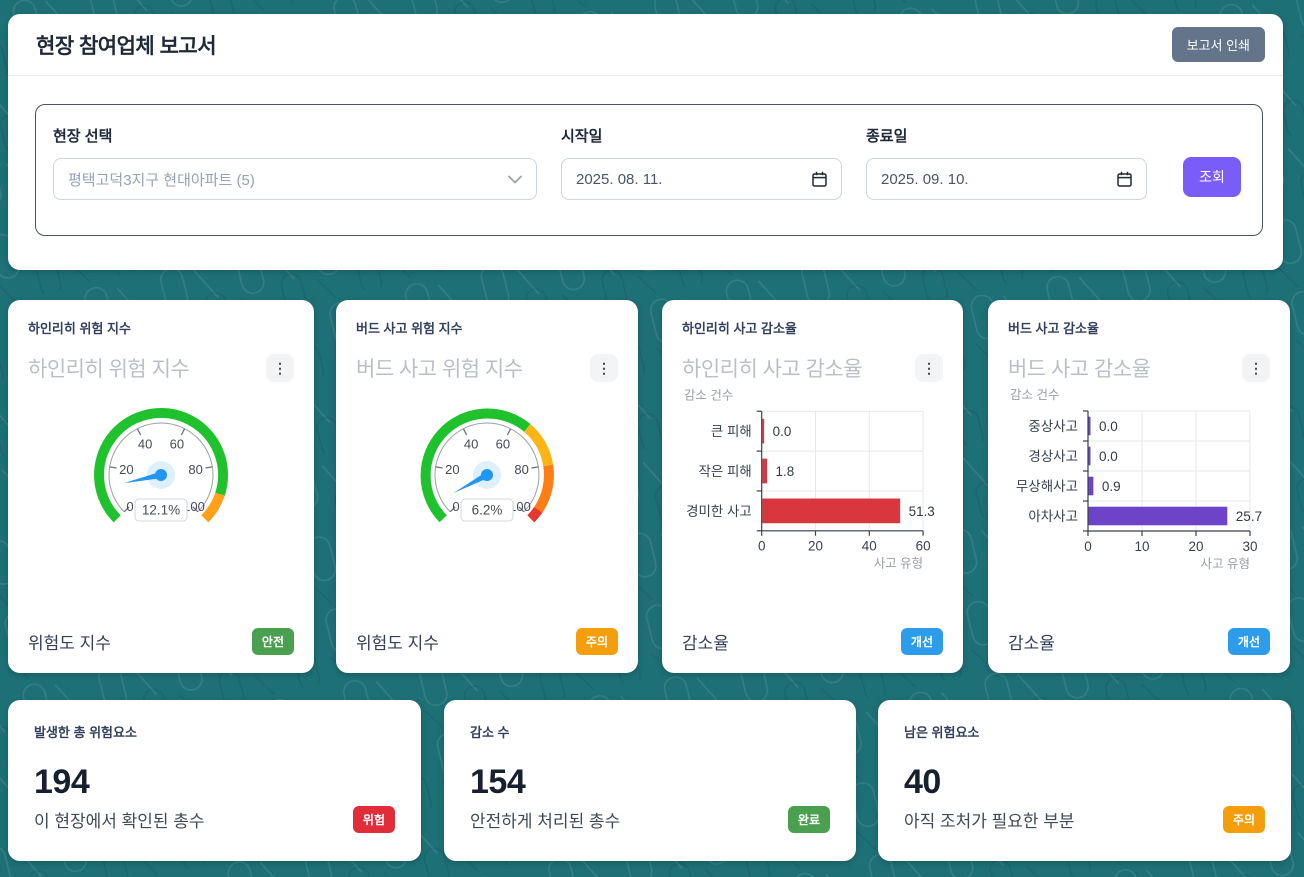 The height and width of the screenshot is (877, 1304). What do you see at coordinates (161, 510) in the screenshot?
I see `svg-text: 12.1%` at bounding box center [161, 510].